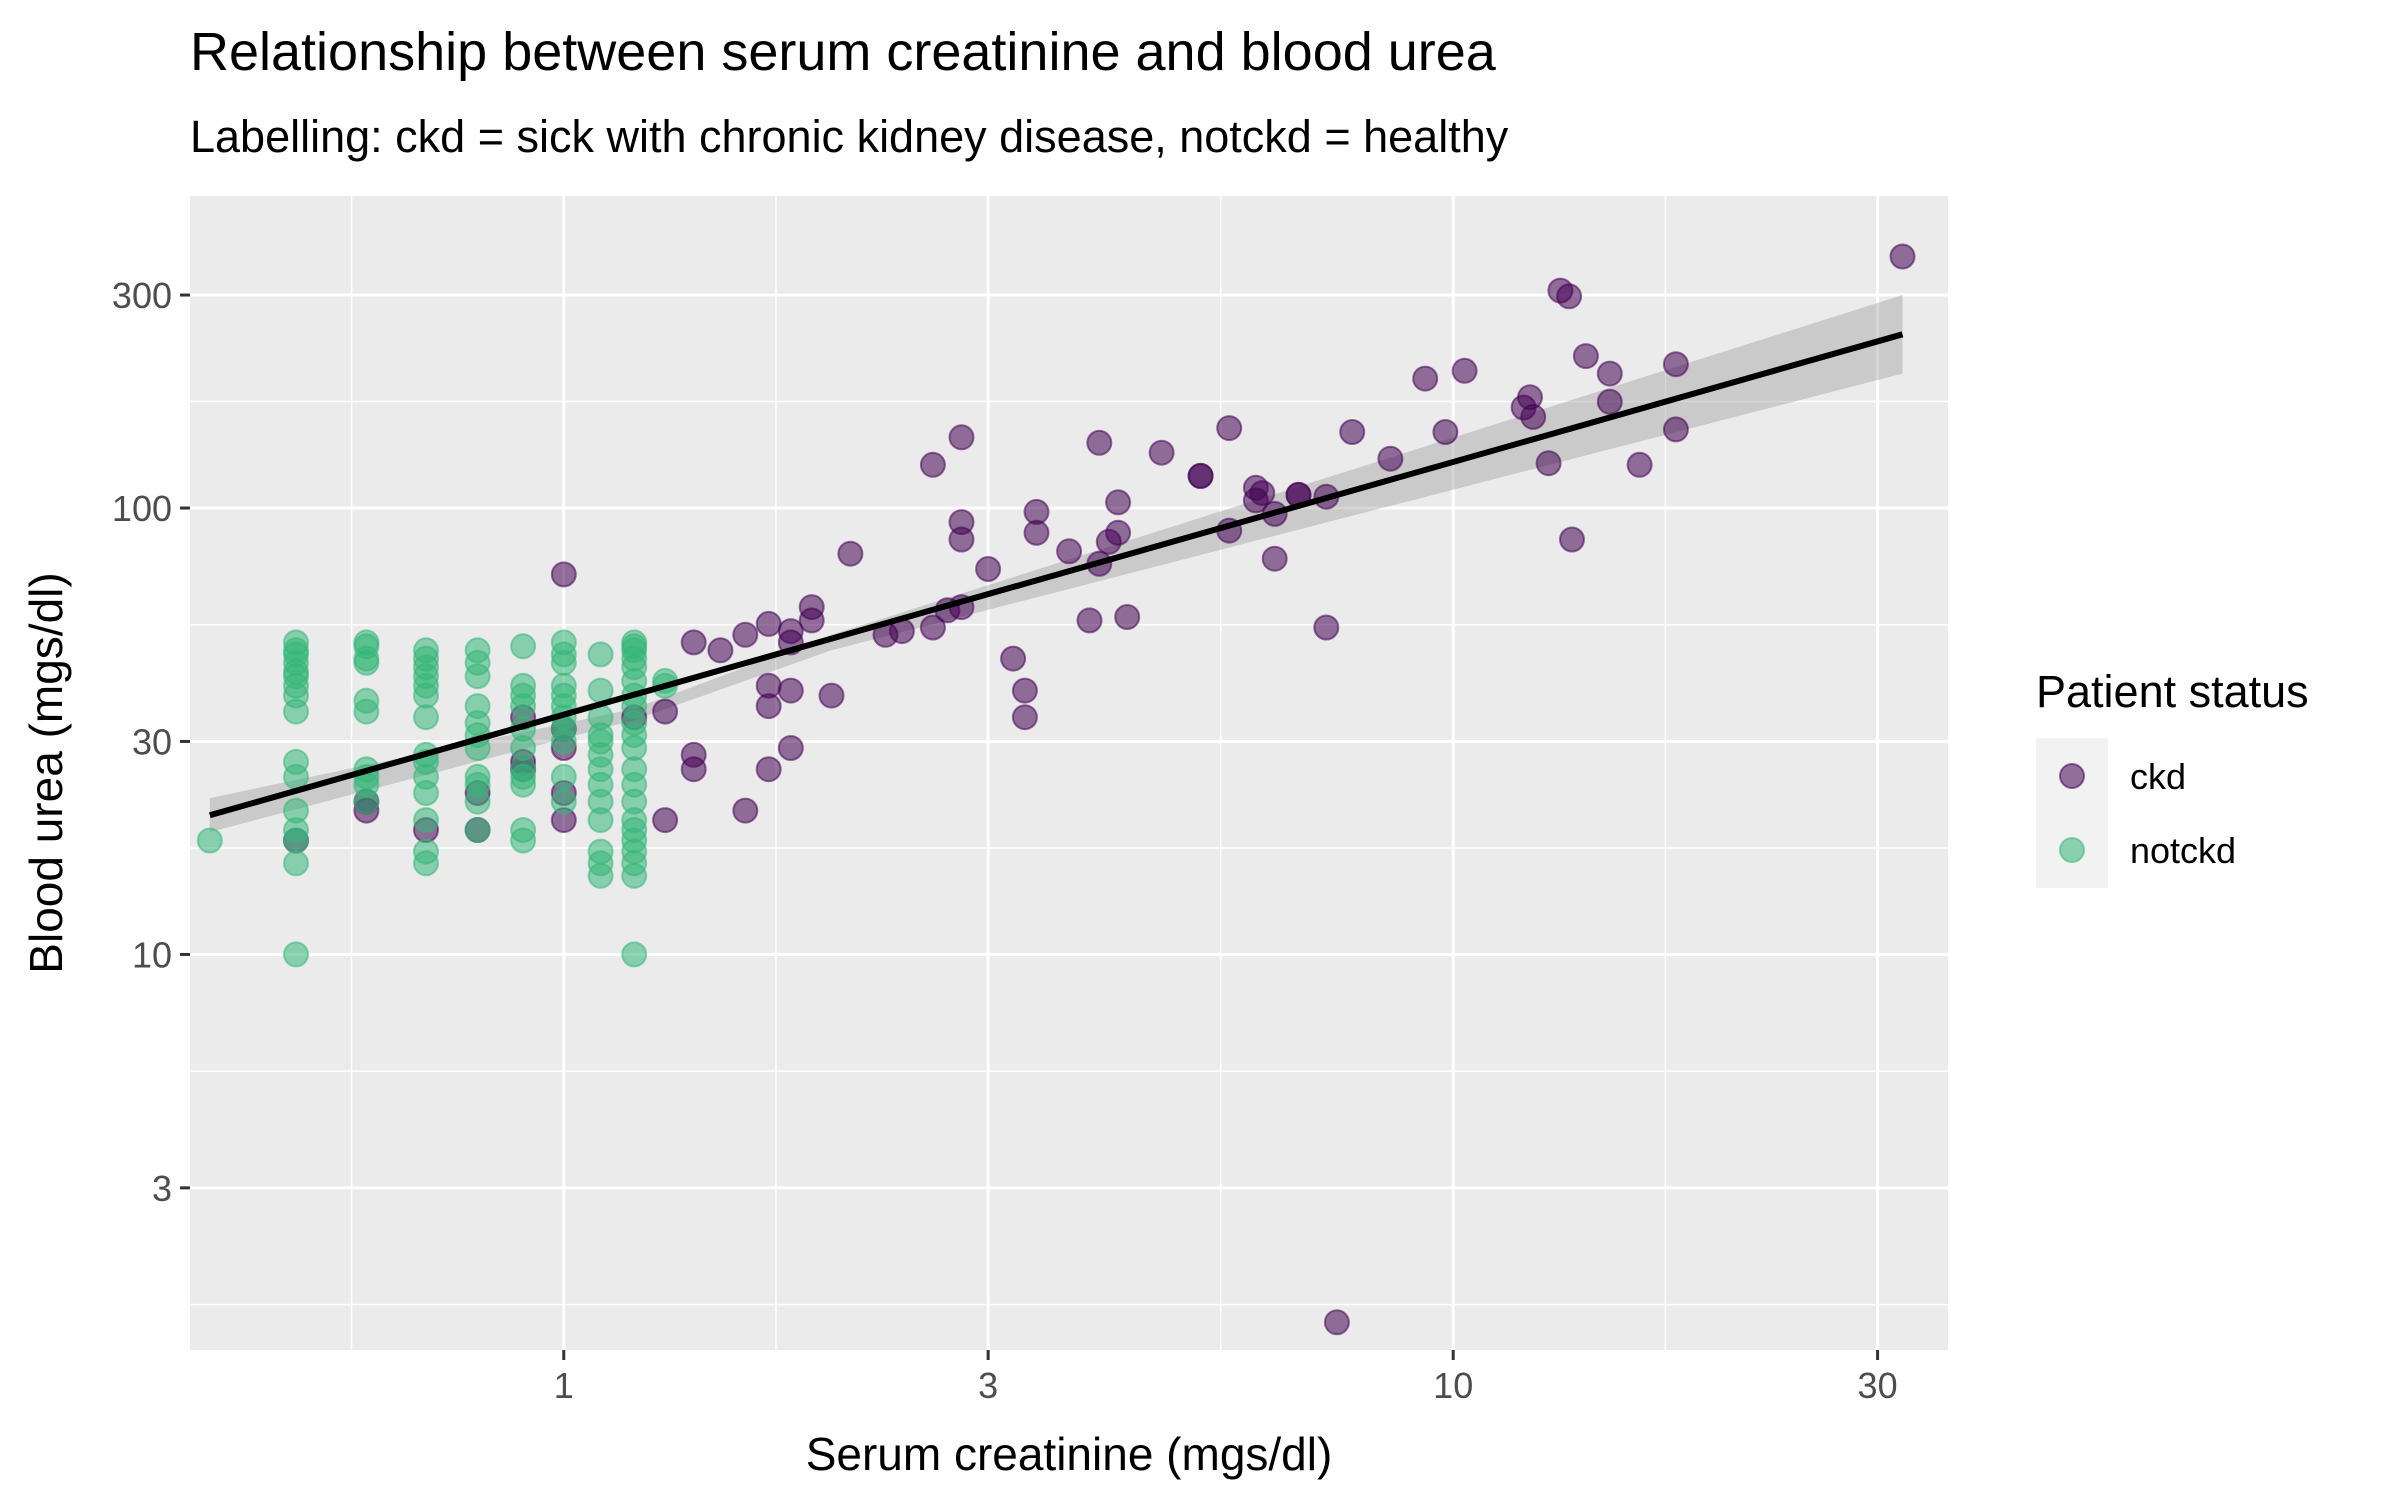 This screenshot has width=2400, height=1500. What do you see at coordinates (2072, 813) in the screenshot?
I see `legend-key-background` at bounding box center [2072, 813].